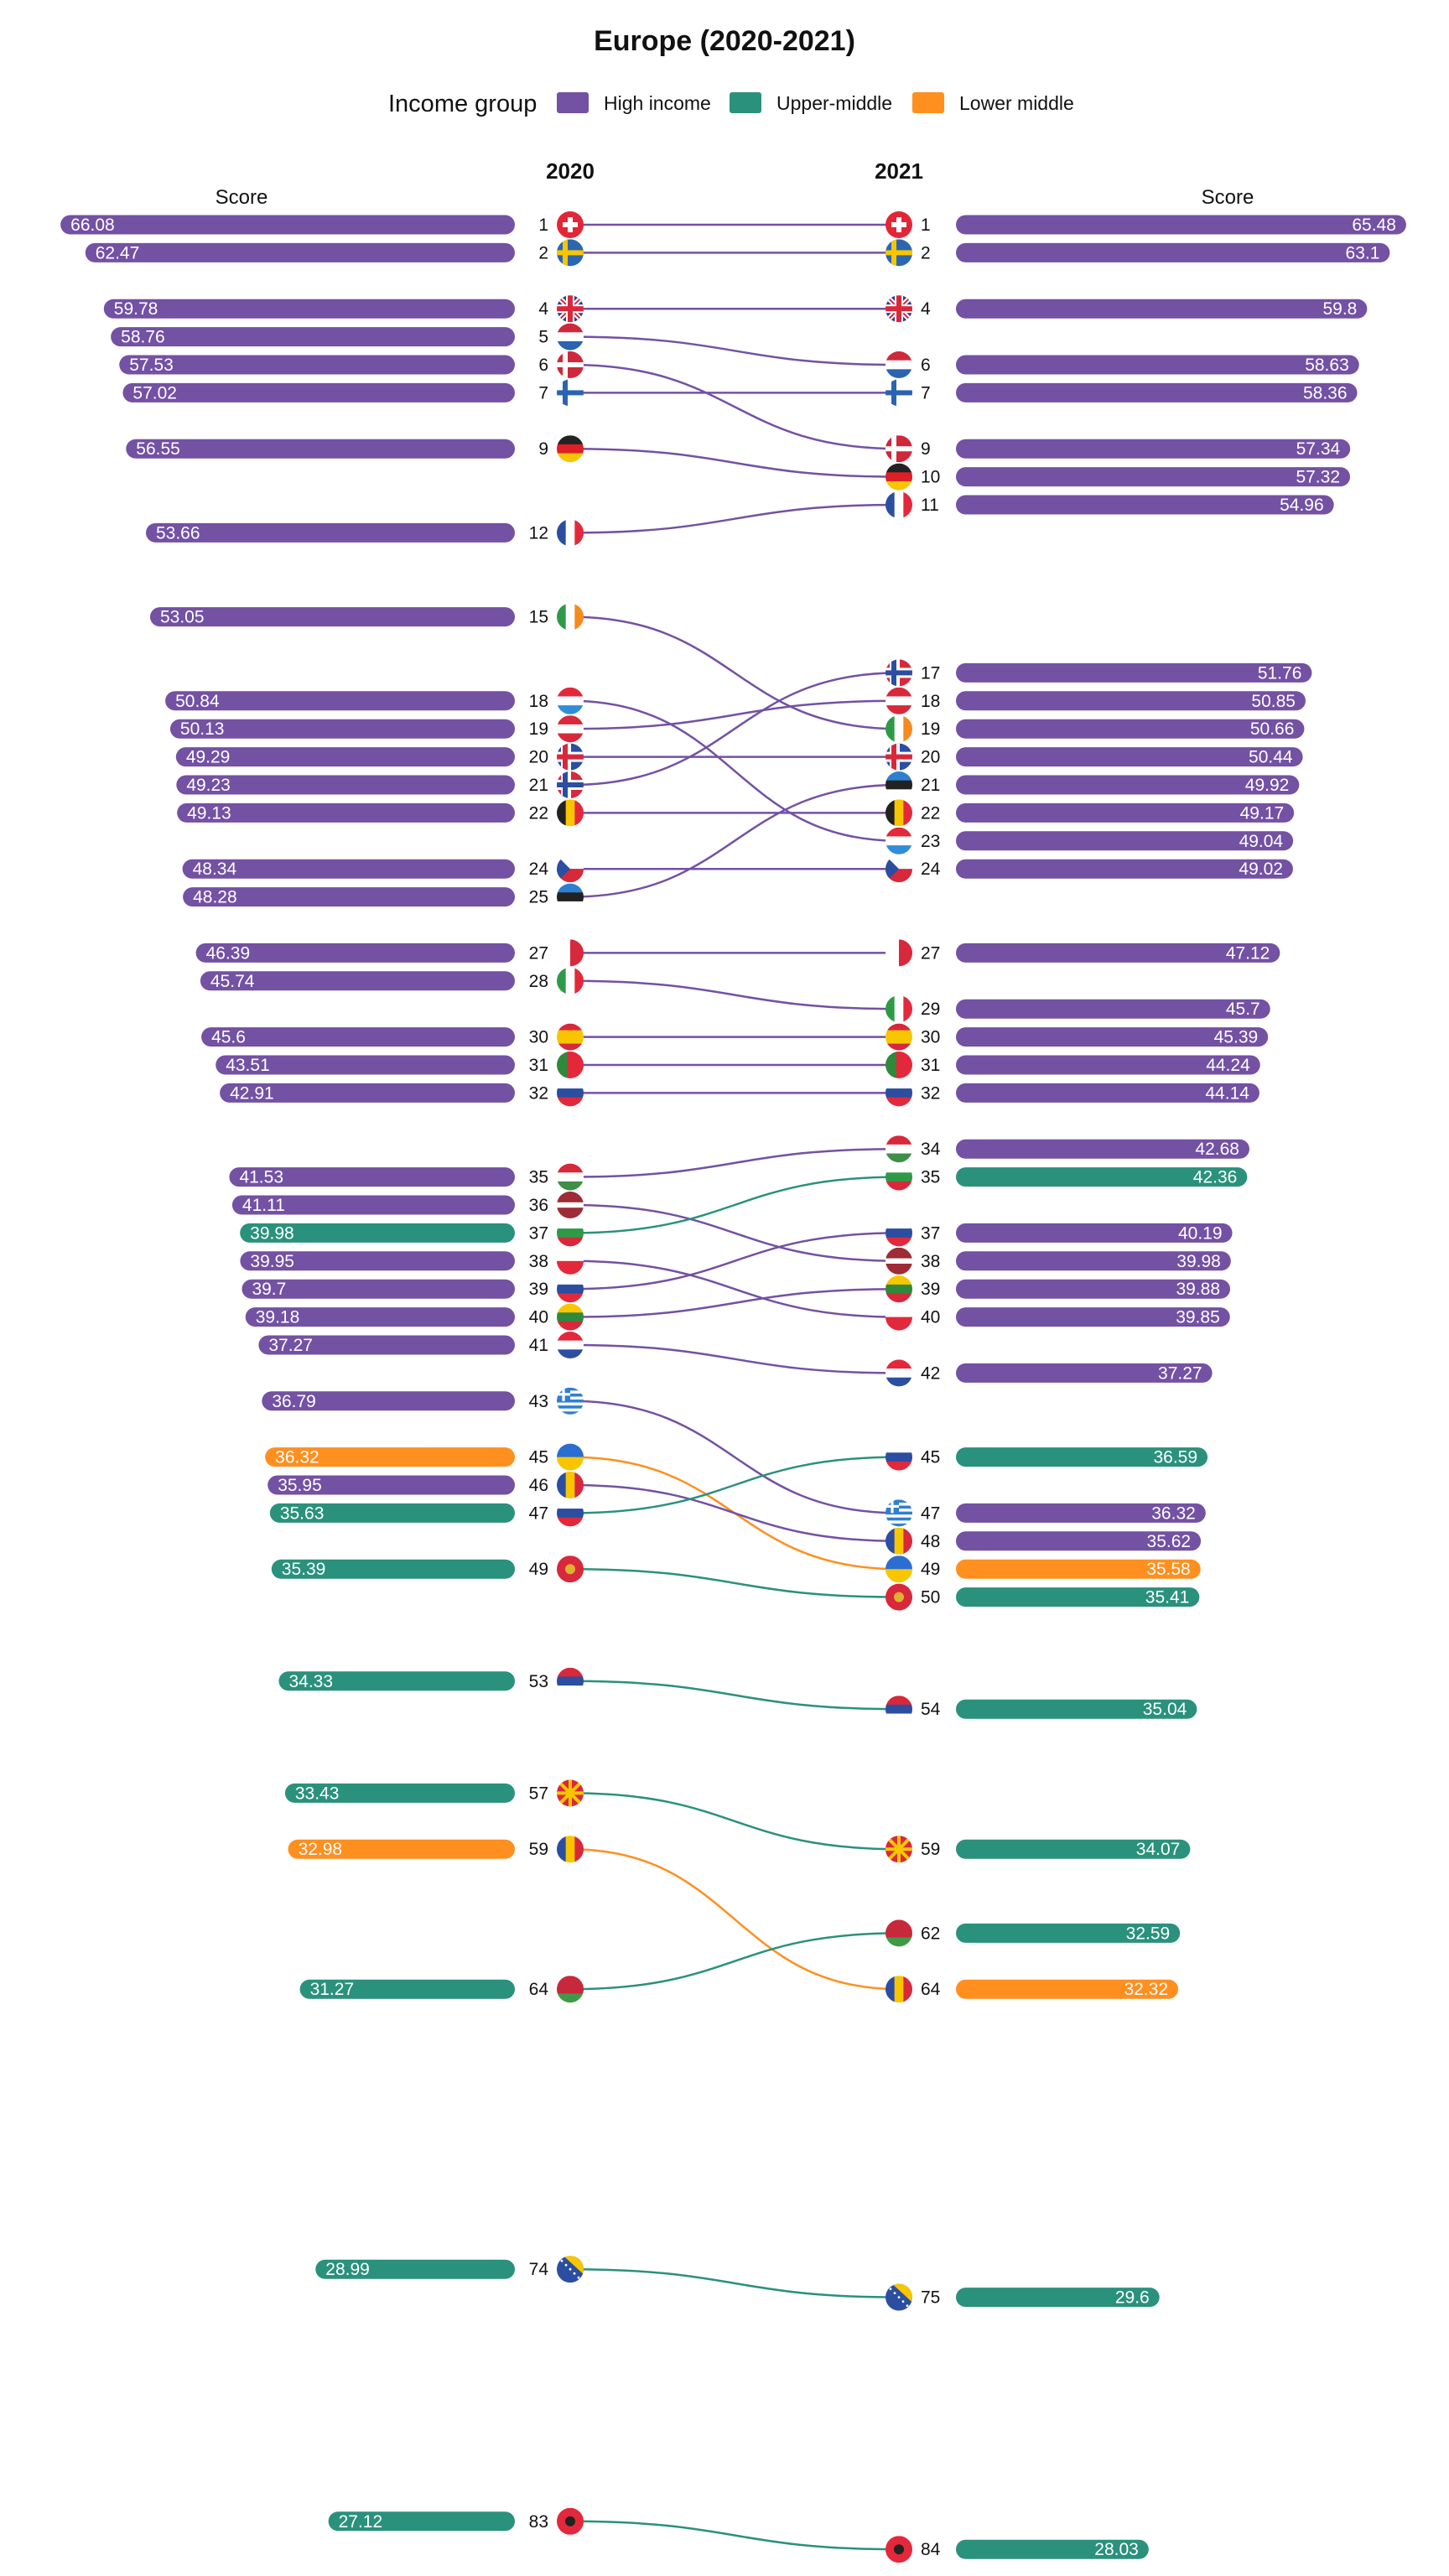 The height and width of the screenshot is (2576, 1449). What do you see at coordinates (930, 673) in the screenshot?
I see `rank-2021-norway: 17` at bounding box center [930, 673].